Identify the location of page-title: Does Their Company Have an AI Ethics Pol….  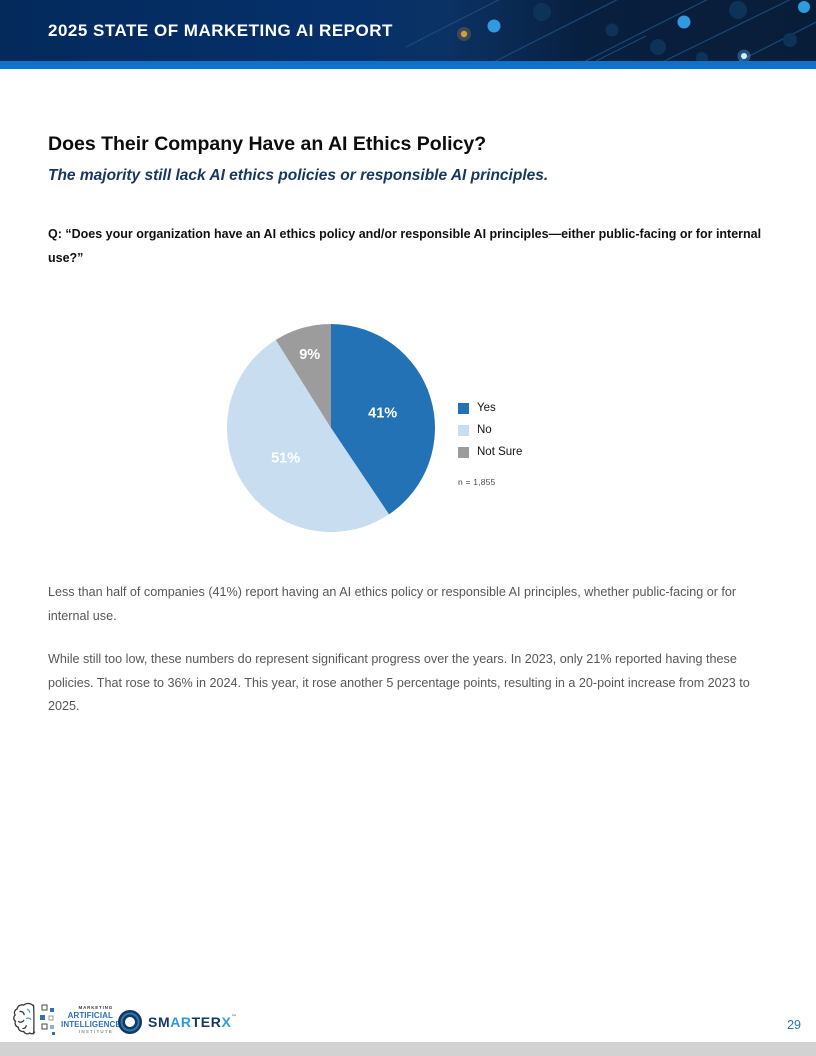
(267, 144).